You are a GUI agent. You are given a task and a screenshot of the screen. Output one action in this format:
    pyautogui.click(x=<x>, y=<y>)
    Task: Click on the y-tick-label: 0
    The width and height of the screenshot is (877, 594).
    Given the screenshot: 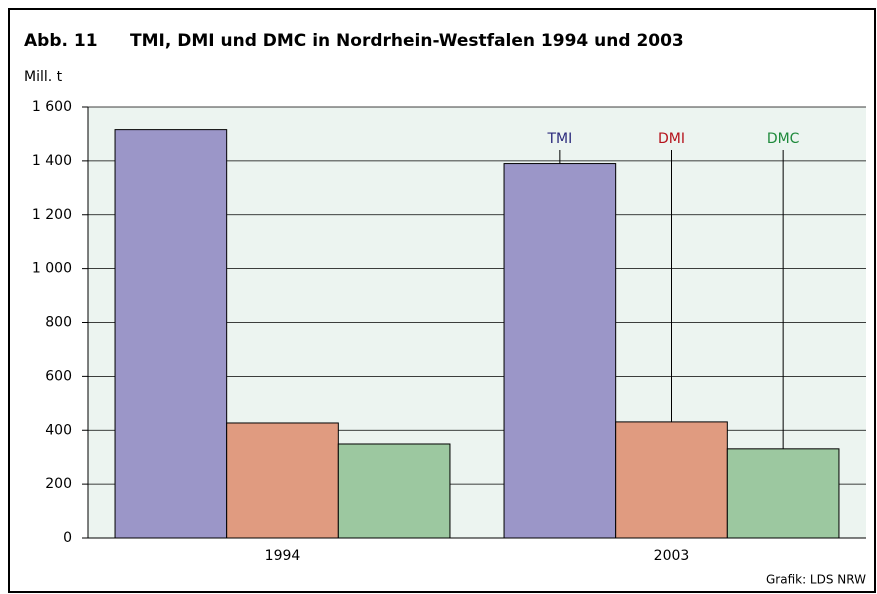 What is the action you would take?
    pyautogui.click(x=67, y=538)
    